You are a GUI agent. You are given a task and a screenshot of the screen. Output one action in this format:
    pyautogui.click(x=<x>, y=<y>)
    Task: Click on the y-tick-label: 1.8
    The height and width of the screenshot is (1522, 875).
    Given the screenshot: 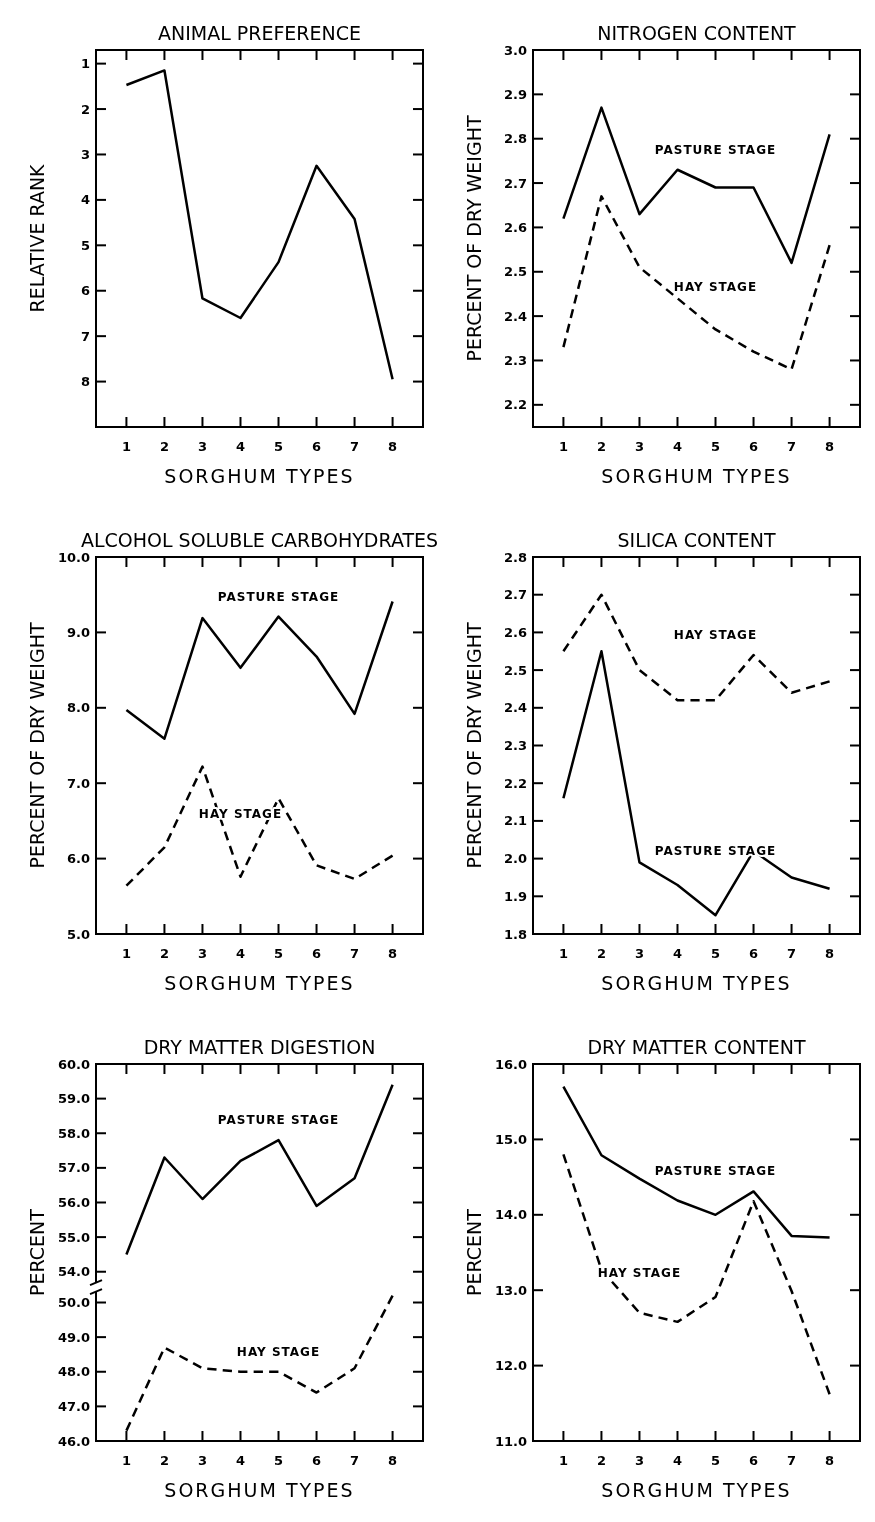 What is the action you would take?
    pyautogui.click(x=515, y=934)
    